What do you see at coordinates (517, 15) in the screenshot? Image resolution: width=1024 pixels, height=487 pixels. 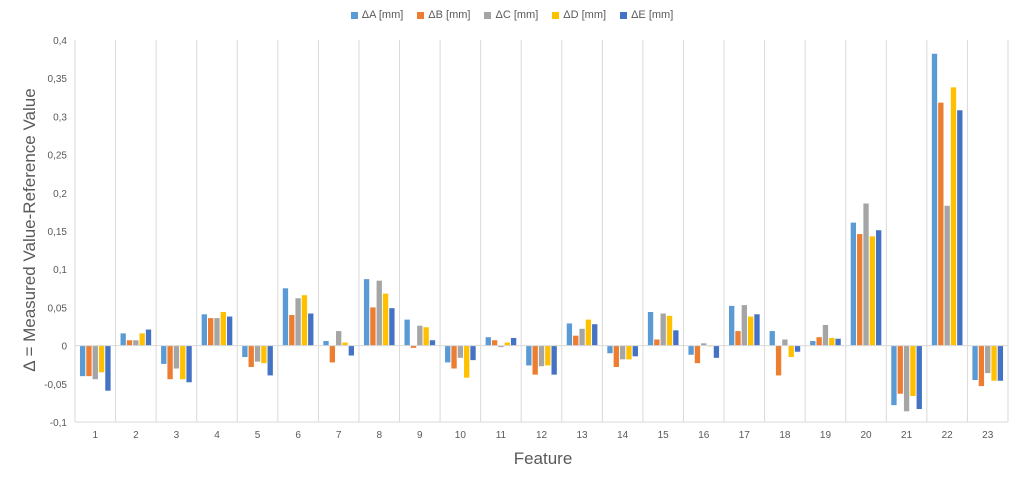 I see `legend-label-c: ΔC [mm]` at bounding box center [517, 15].